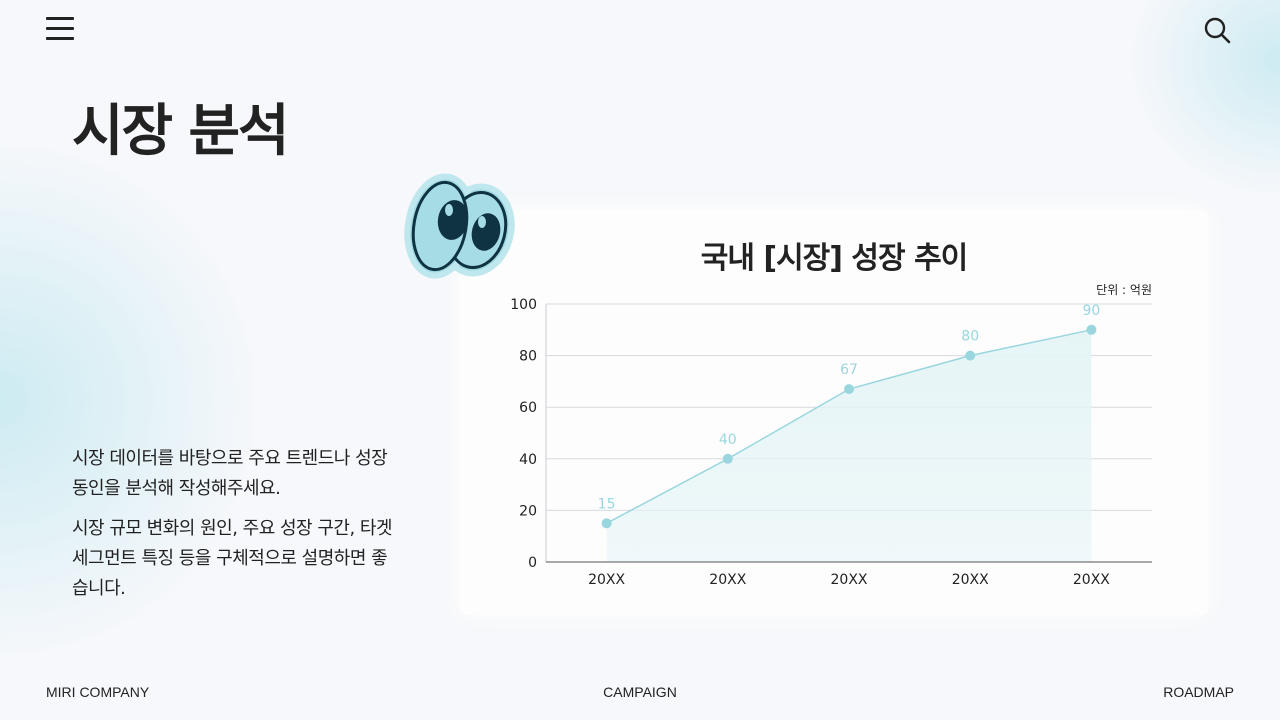  I want to click on chart-title: 국내 [시장] 성장 추이, so click(834, 258).